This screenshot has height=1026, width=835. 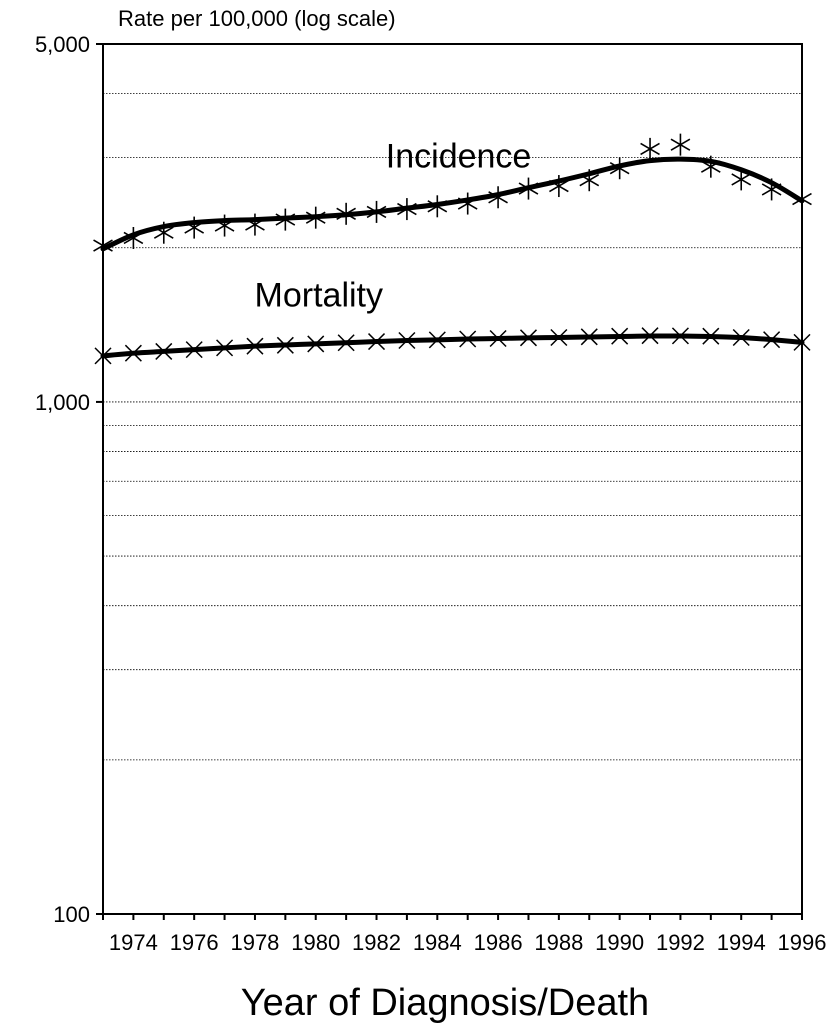 What do you see at coordinates (254, 942) in the screenshot?
I see `x-tick-label: 1978` at bounding box center [254, 942].